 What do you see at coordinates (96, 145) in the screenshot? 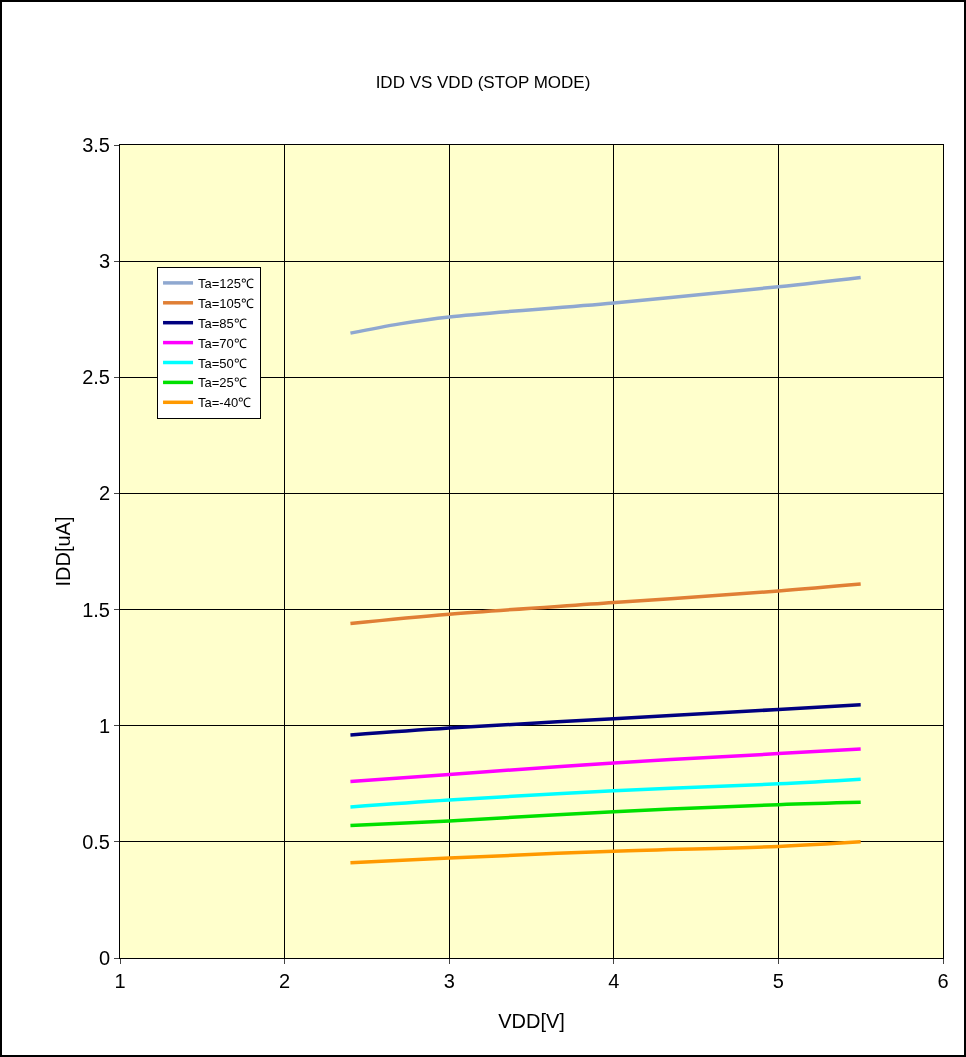
I see `y-tick-label: 3.5` at bounding box center [96, 145].